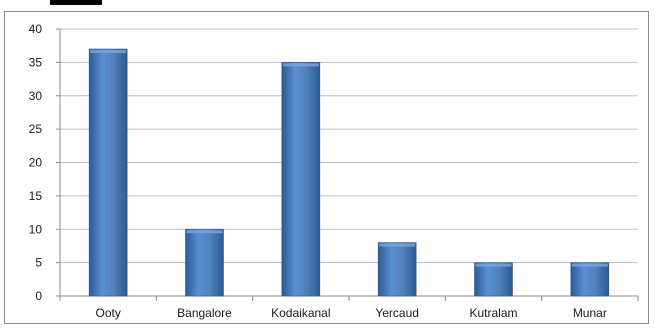 The height and width of the screenshot is (329, 655). What do you see at coordinates (204, 262) in the screenshot?
I see `bar-bangalore` at bounding box center [204, 262].